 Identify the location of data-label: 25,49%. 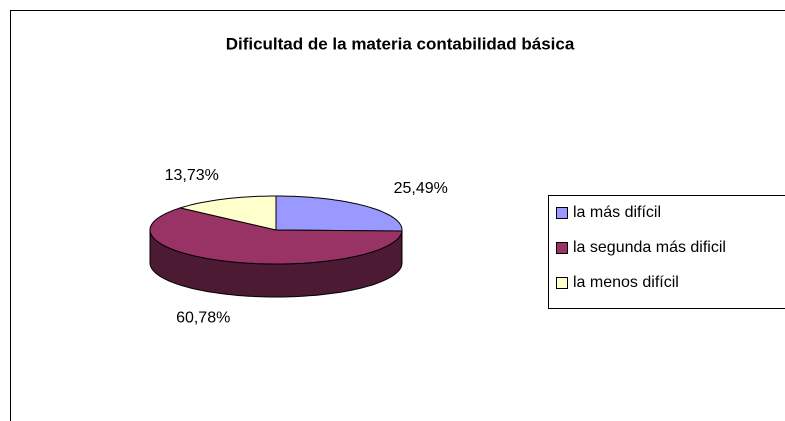
(421, 188).